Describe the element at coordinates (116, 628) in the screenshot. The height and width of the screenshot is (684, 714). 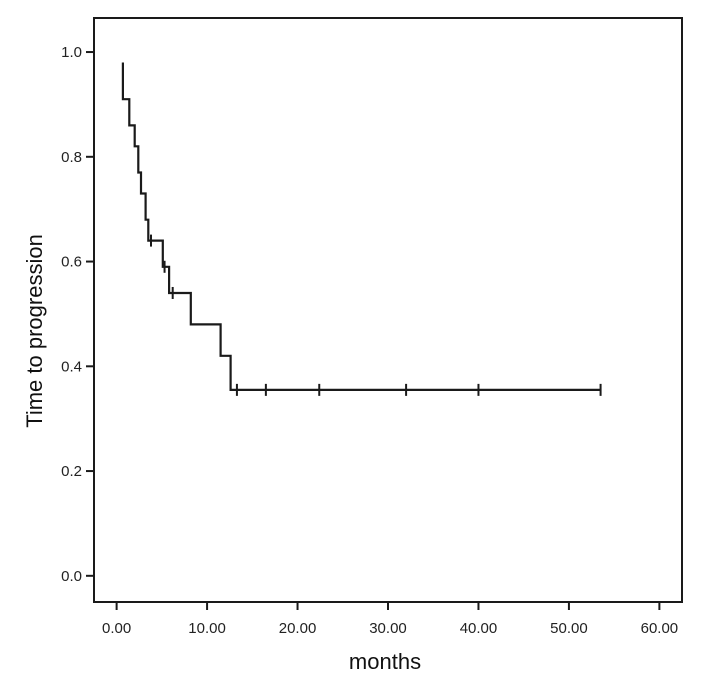
I see `x-tick-label: 0.00` at that location.